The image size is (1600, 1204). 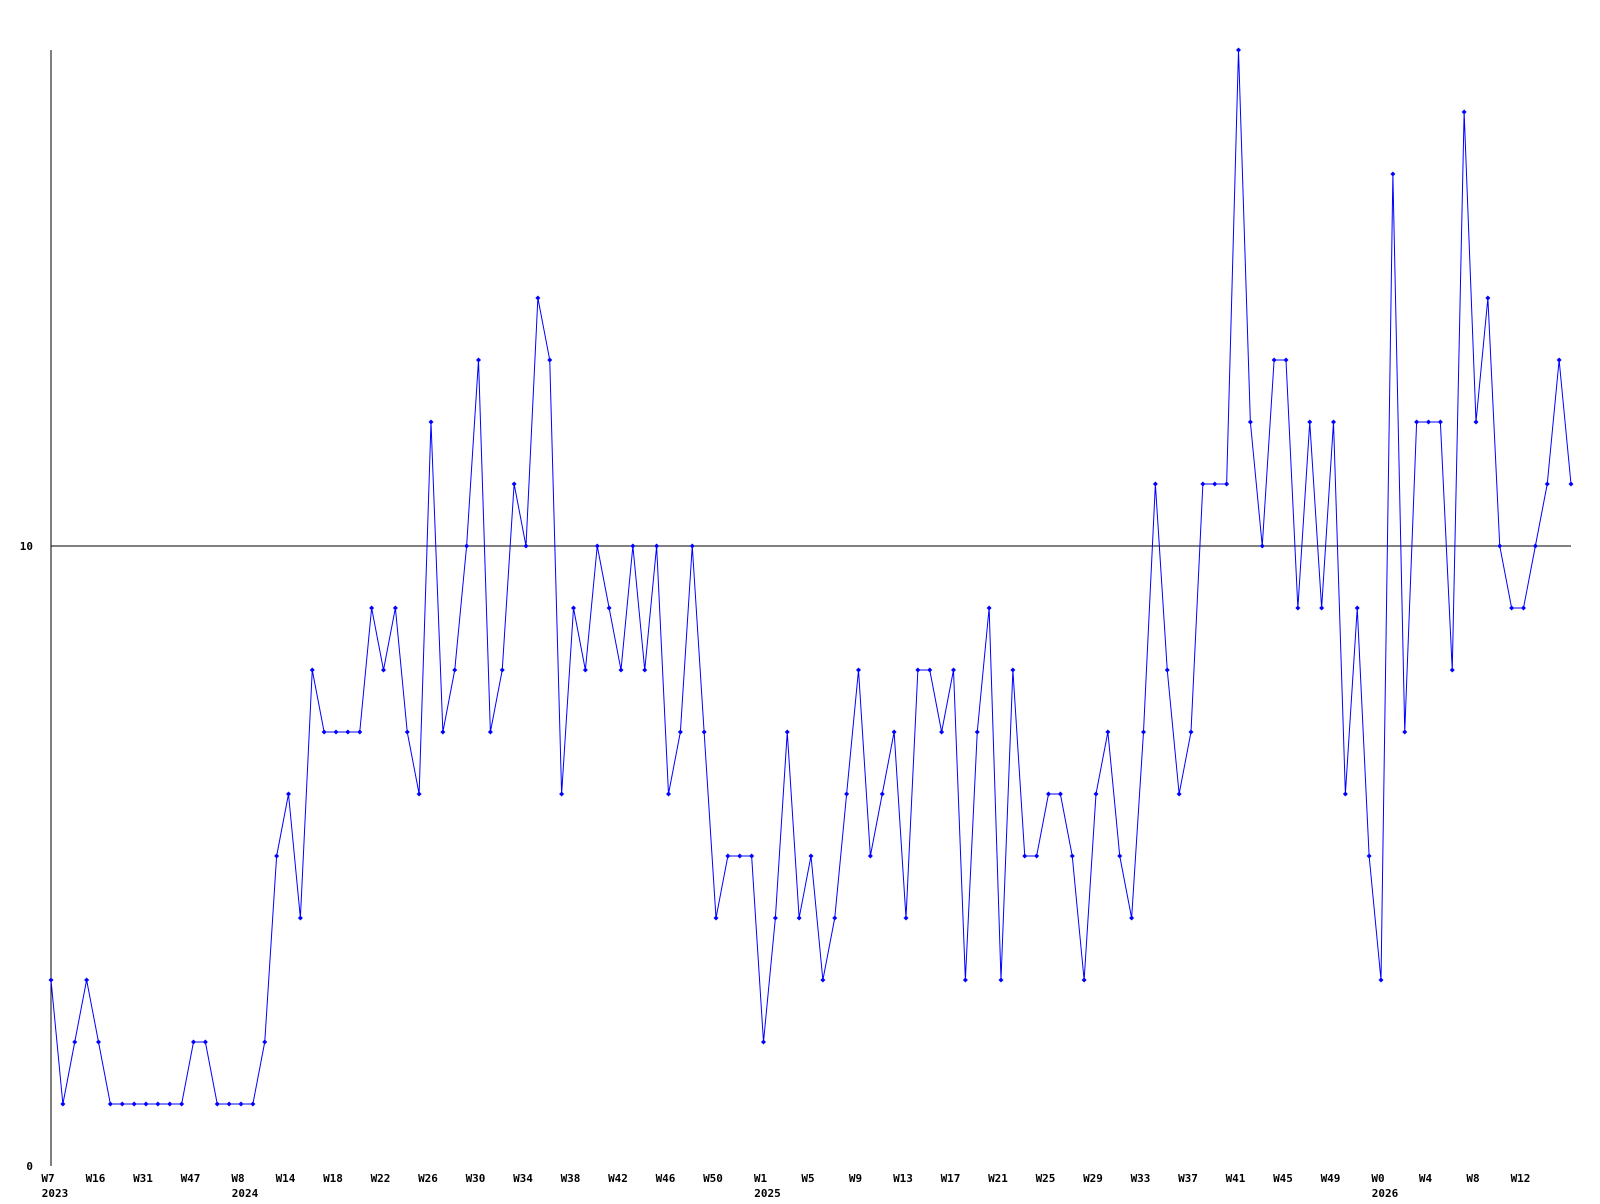 I want to click on x-tick-label: W25, so click(x=1046, y=1178).